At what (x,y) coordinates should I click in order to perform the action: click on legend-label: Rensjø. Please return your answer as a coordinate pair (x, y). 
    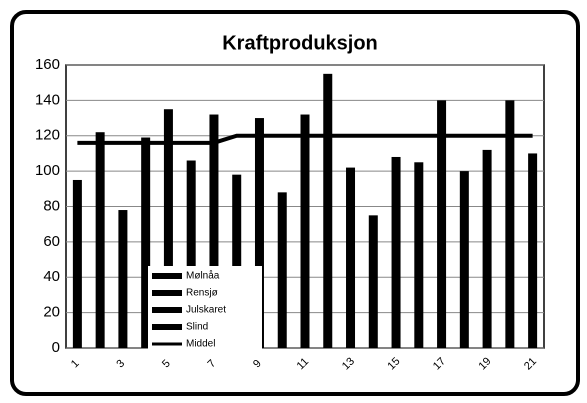
    Looking at the image, I should click on (202, 293).